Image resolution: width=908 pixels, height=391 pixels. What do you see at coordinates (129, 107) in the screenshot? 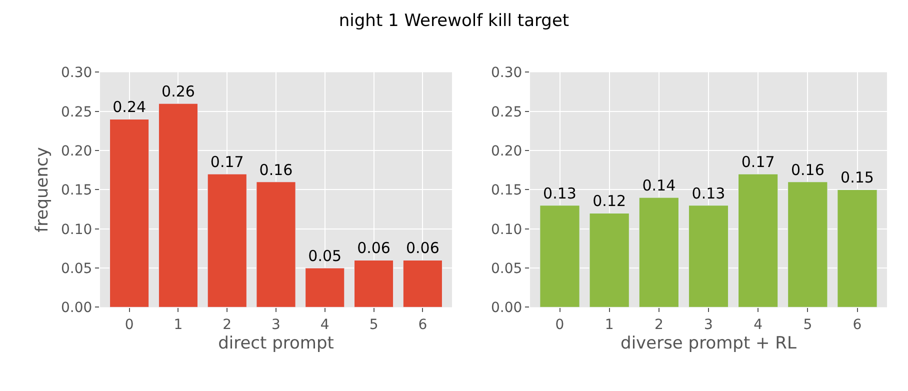
I see `data-label: 0.24` at bounding box center [129, 107].